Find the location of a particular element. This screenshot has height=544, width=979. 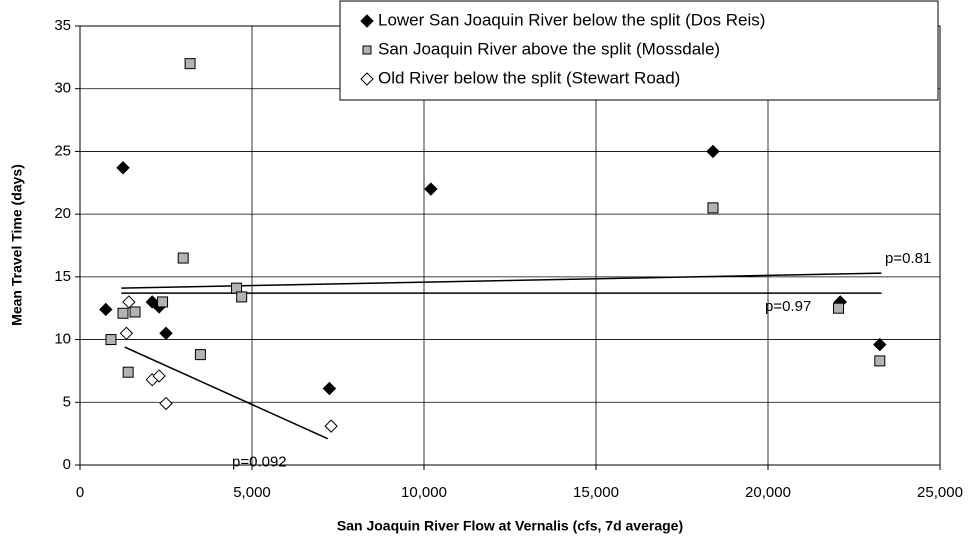

trendline-label: p=0.97 is located at coordinates (788, 306).